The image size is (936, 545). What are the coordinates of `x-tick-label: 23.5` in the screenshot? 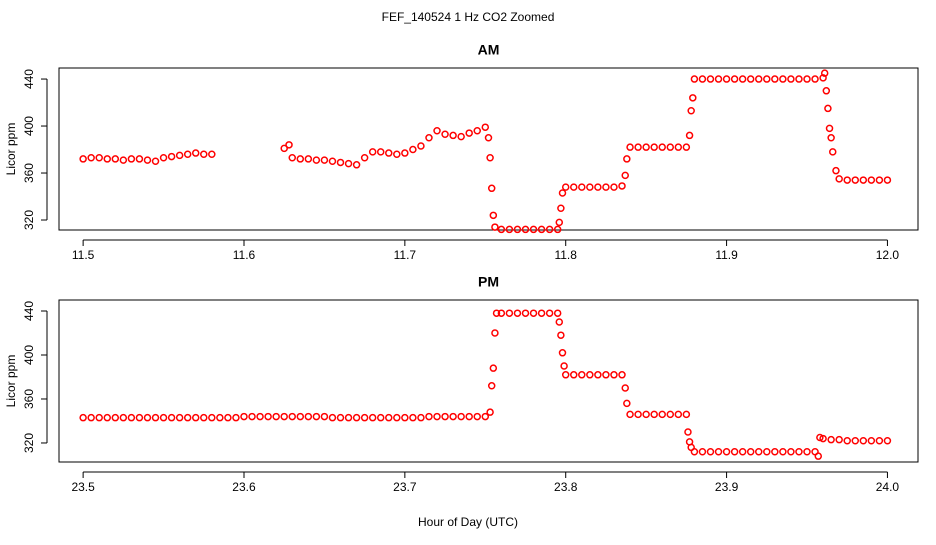 It's located at (83, 487).